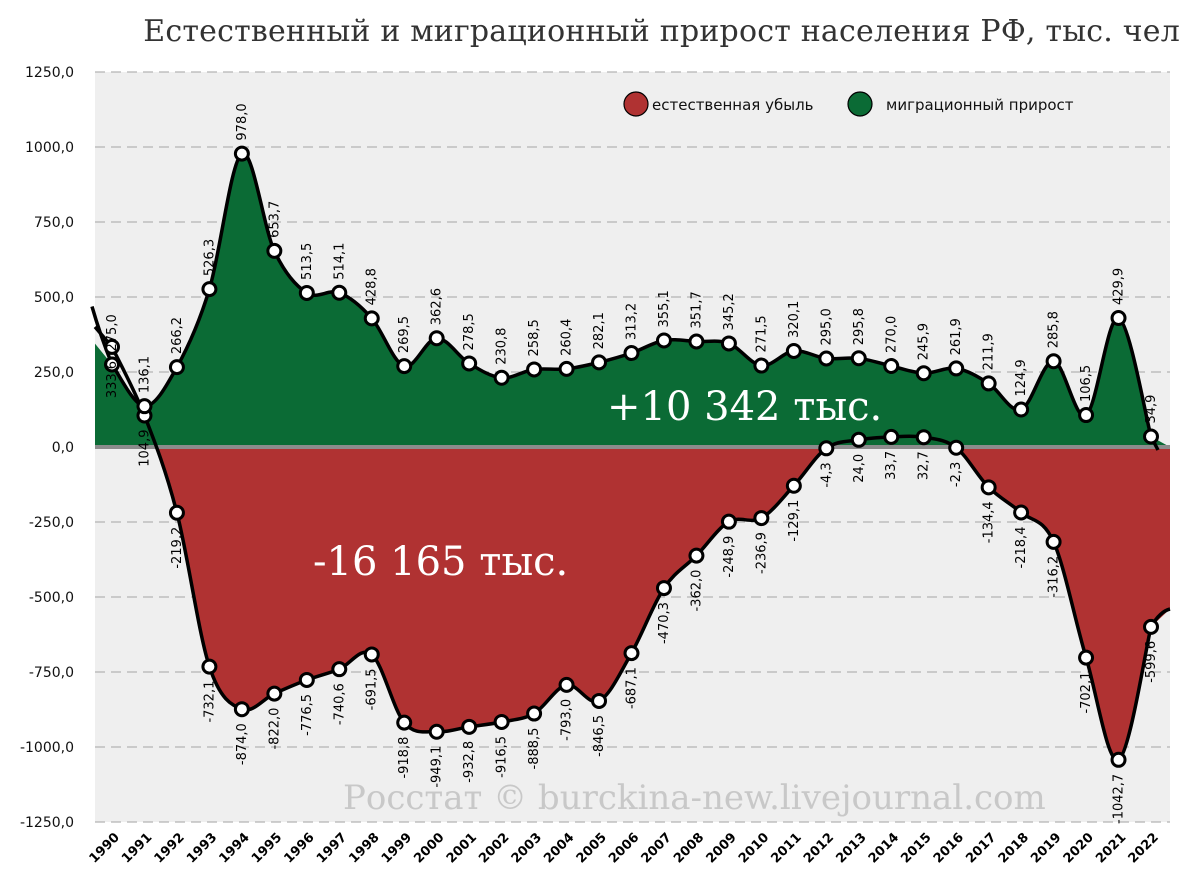  What do you see at coordinates (339, 261) in the screenshot?
I see `migration-data-label: 514,1` at bounding box center [339, 261].